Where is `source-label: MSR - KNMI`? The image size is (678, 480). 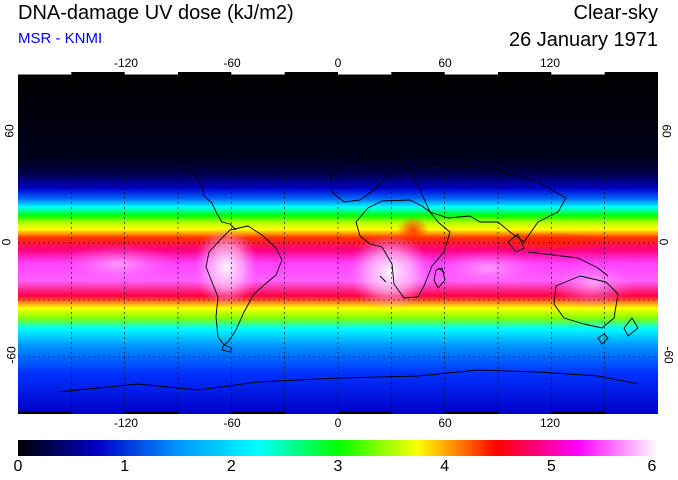
source-label: MSR - KNMI is located at coordinates (60, 38).